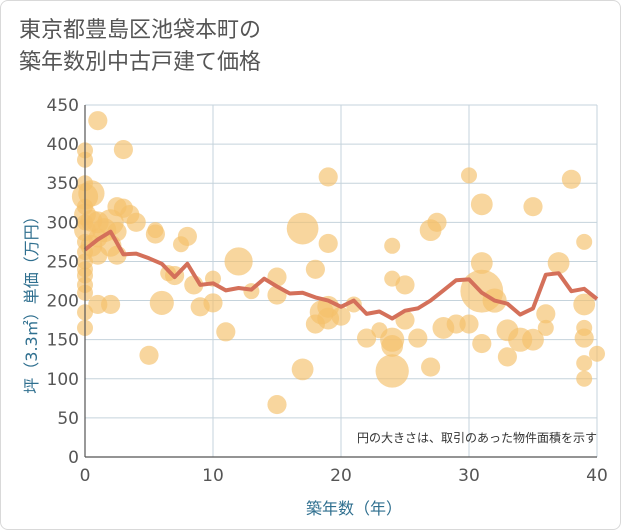 The height and width of the screenshot is (530, 621). I want to click on y-tick-label: 450, so click(63, 106).